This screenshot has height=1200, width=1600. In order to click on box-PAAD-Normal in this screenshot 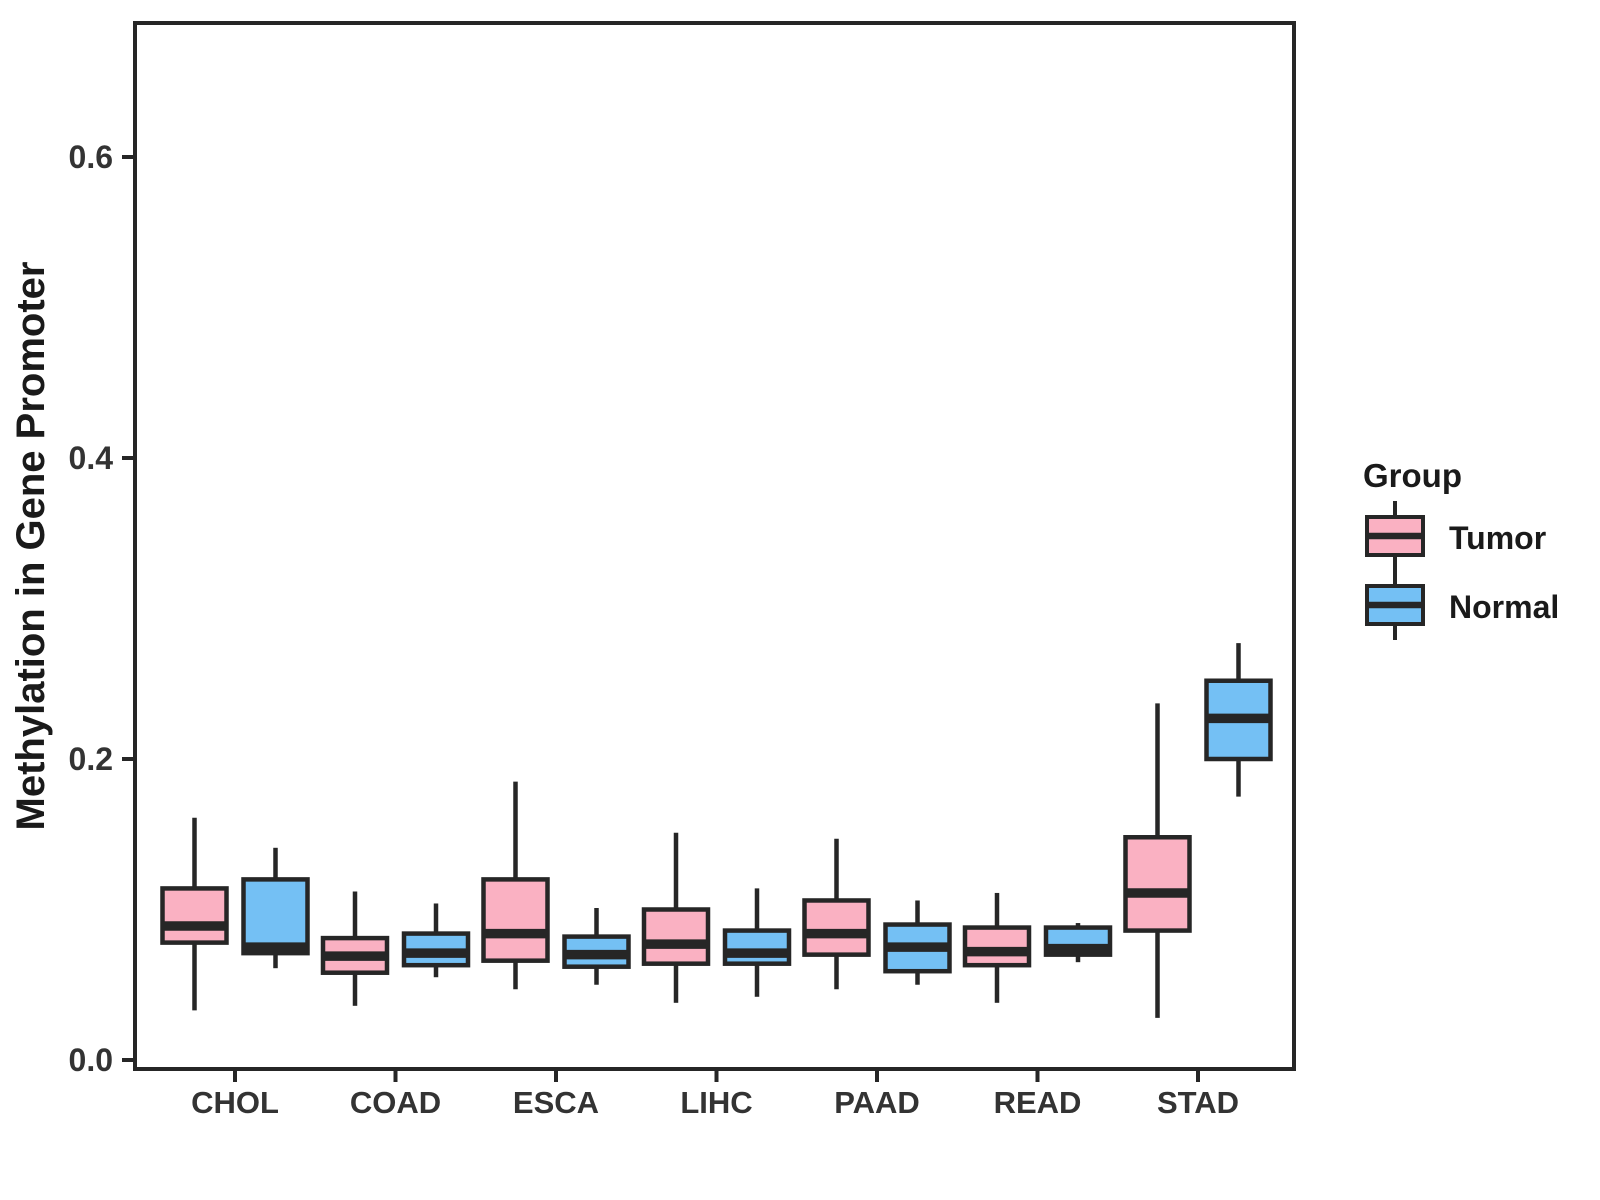, I will do `click(917, 942)`.